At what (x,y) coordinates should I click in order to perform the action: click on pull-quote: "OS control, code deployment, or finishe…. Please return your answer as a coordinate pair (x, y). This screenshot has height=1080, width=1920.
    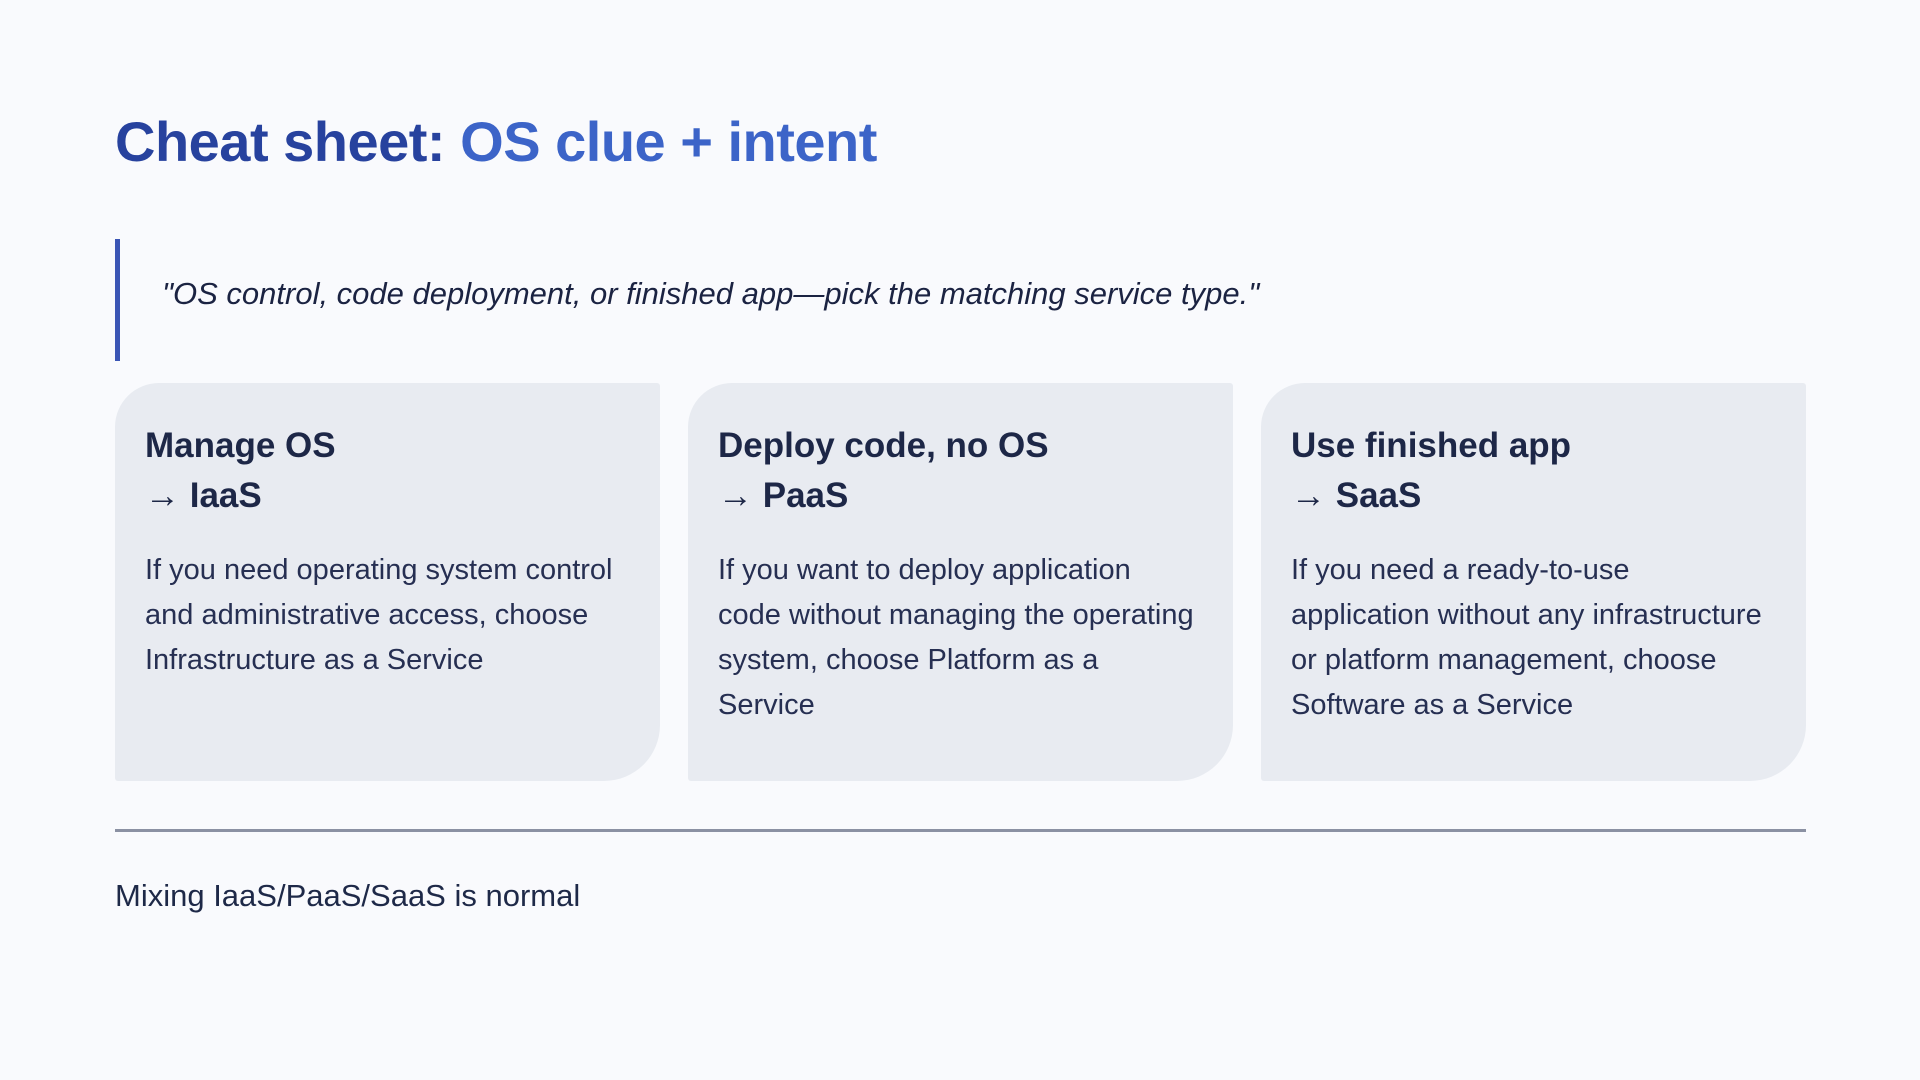
    Looking at the image, I should click on (960, 300).